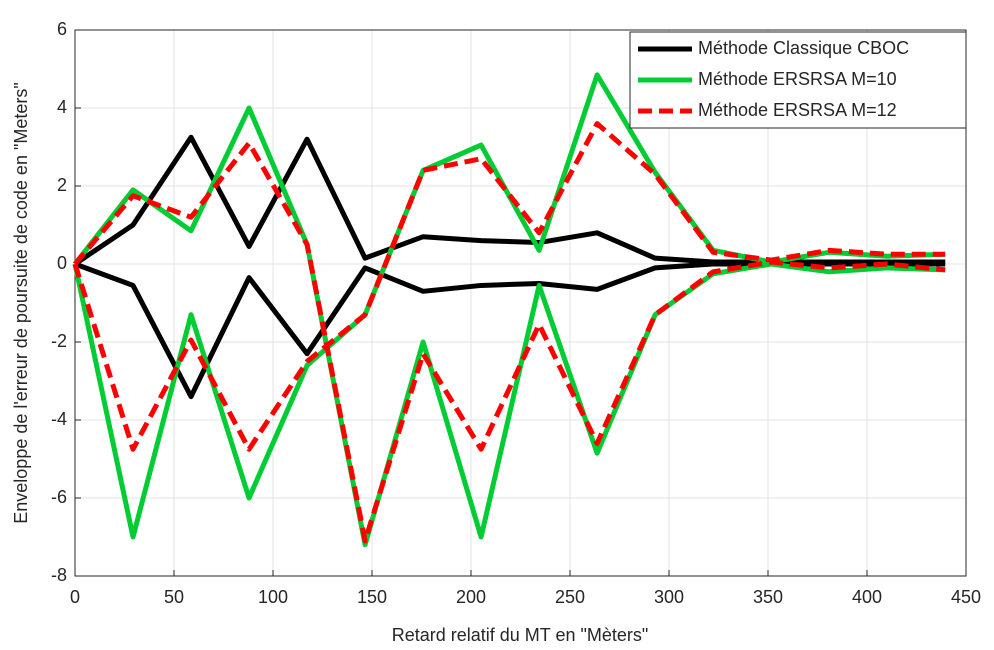 This screenshot has height=650, width=994. I want to click on x-tick-label: 200, so click(471, 597).